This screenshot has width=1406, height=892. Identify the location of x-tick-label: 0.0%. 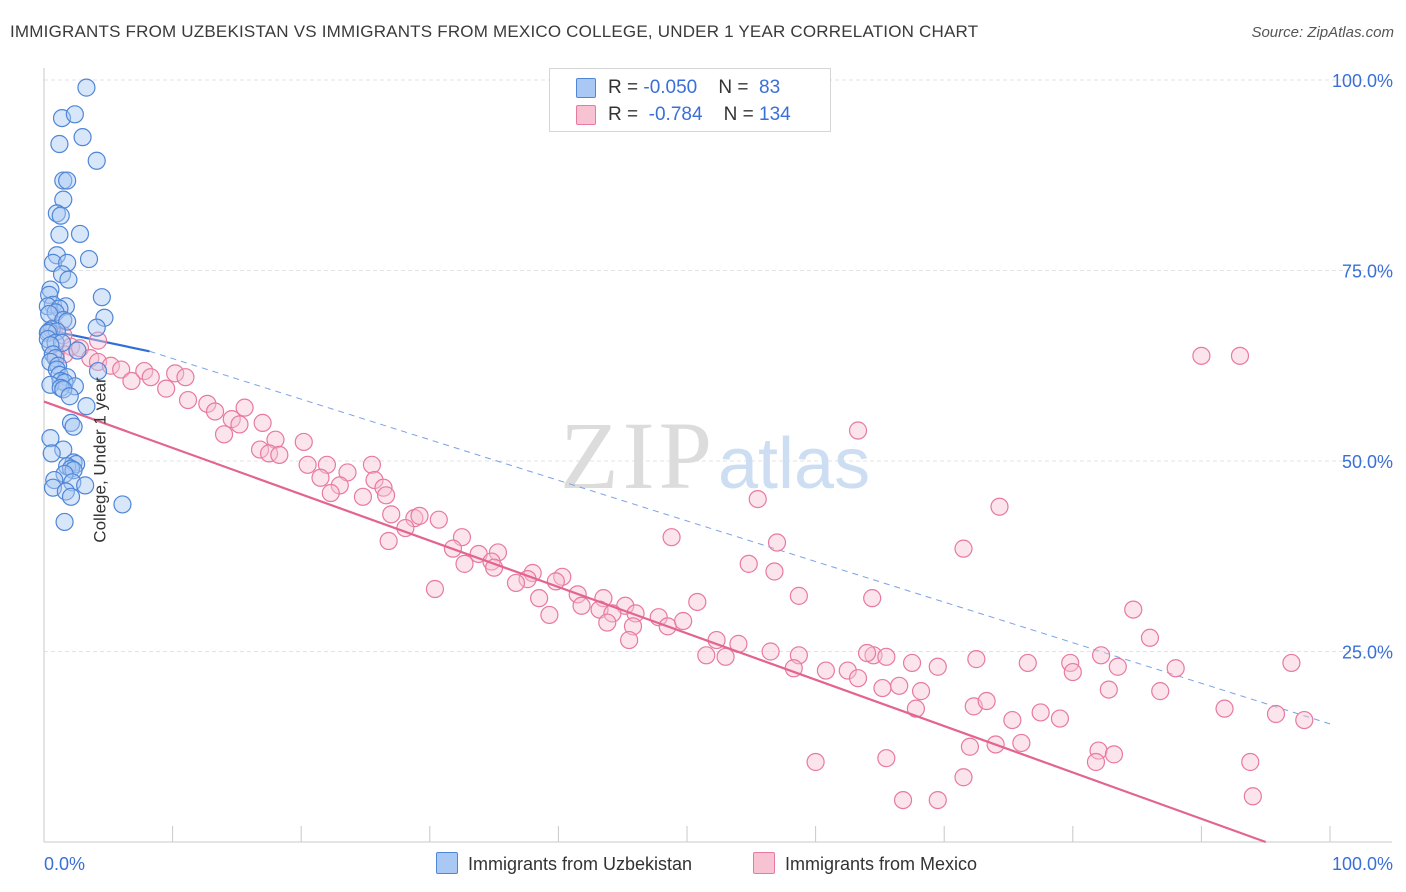
(64, 864).